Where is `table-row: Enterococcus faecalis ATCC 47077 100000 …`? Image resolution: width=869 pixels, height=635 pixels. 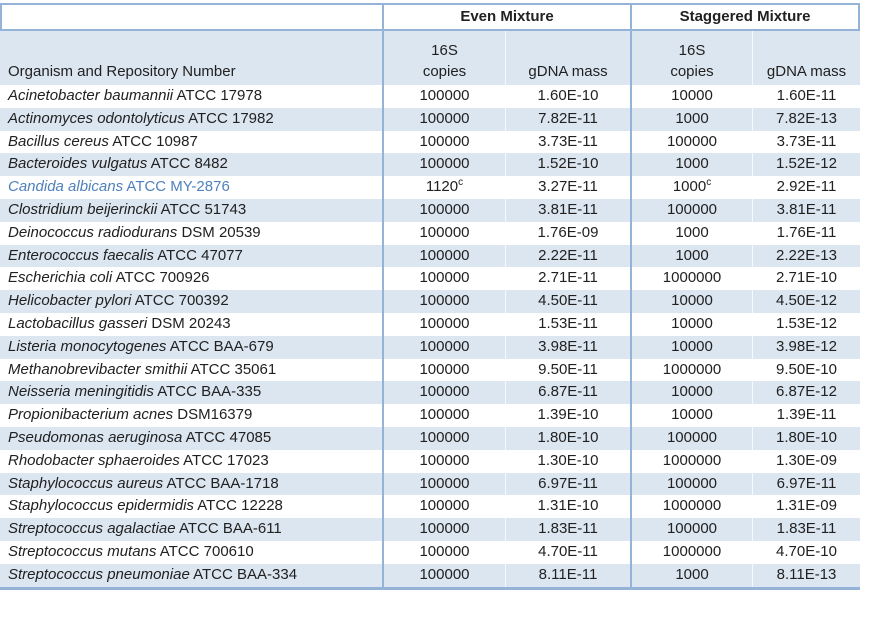
table-row: Enterococcus faecalis ATCC 47077 100000 … is located at coordinates (430, 256).